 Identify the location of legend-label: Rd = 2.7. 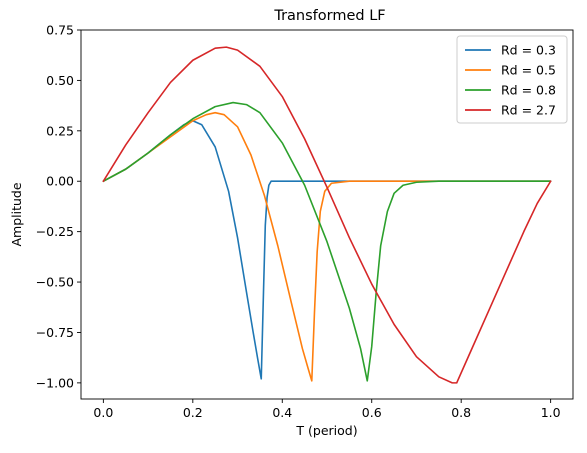
(528, 110).